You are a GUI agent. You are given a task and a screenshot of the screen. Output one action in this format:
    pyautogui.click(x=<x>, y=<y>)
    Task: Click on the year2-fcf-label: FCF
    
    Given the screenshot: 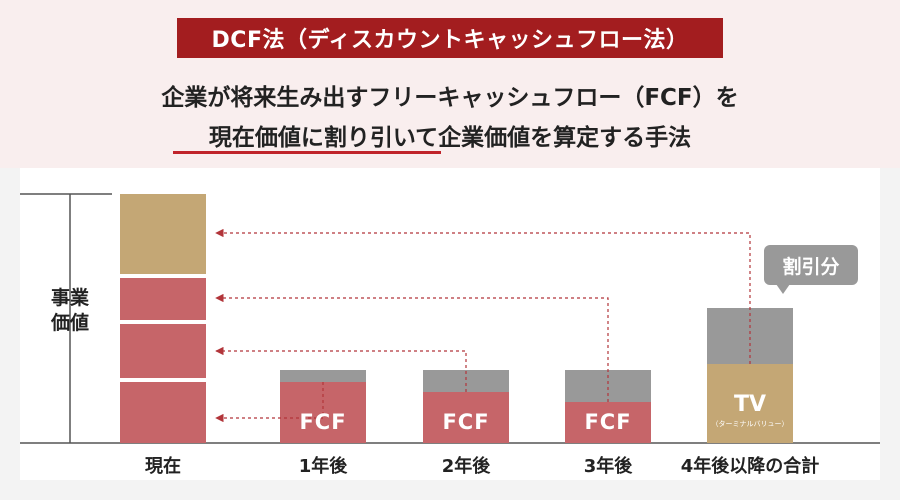 What is the action you would take?
    pyautogui.click(x=466, y=422)
    